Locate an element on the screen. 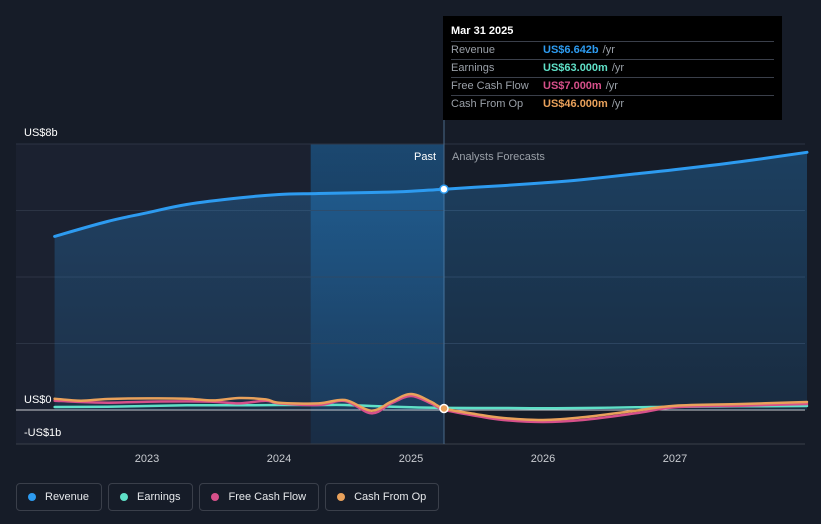  free-cash-flow-line is located at coordinates (431, 409).